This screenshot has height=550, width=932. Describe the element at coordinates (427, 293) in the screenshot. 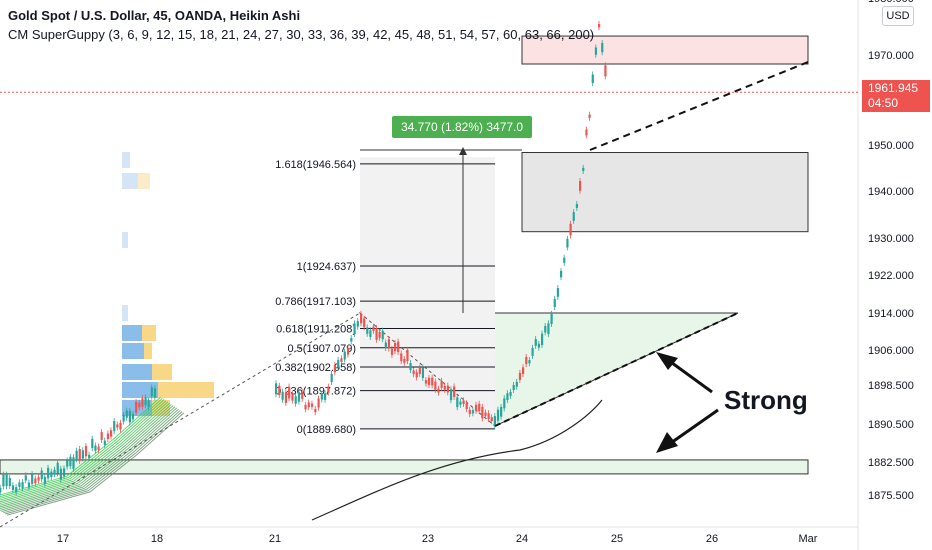

I see `fib-background` at that location.